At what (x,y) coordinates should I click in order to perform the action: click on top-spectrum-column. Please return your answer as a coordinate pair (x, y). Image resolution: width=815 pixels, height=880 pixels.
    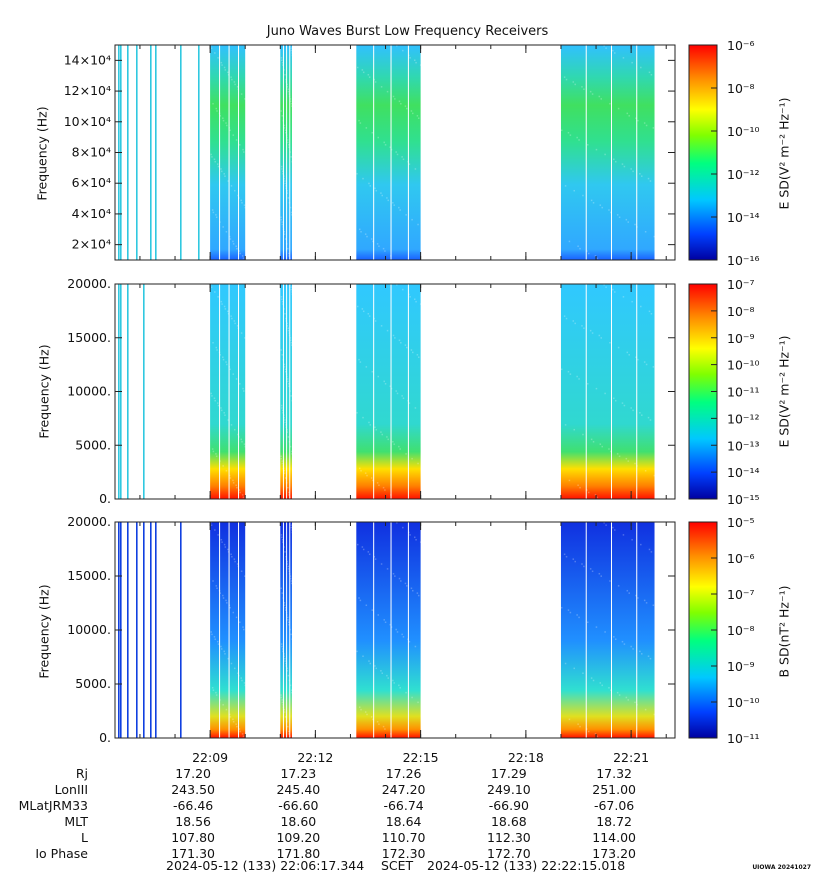
    Looking at the image, I should click on (181, 152).